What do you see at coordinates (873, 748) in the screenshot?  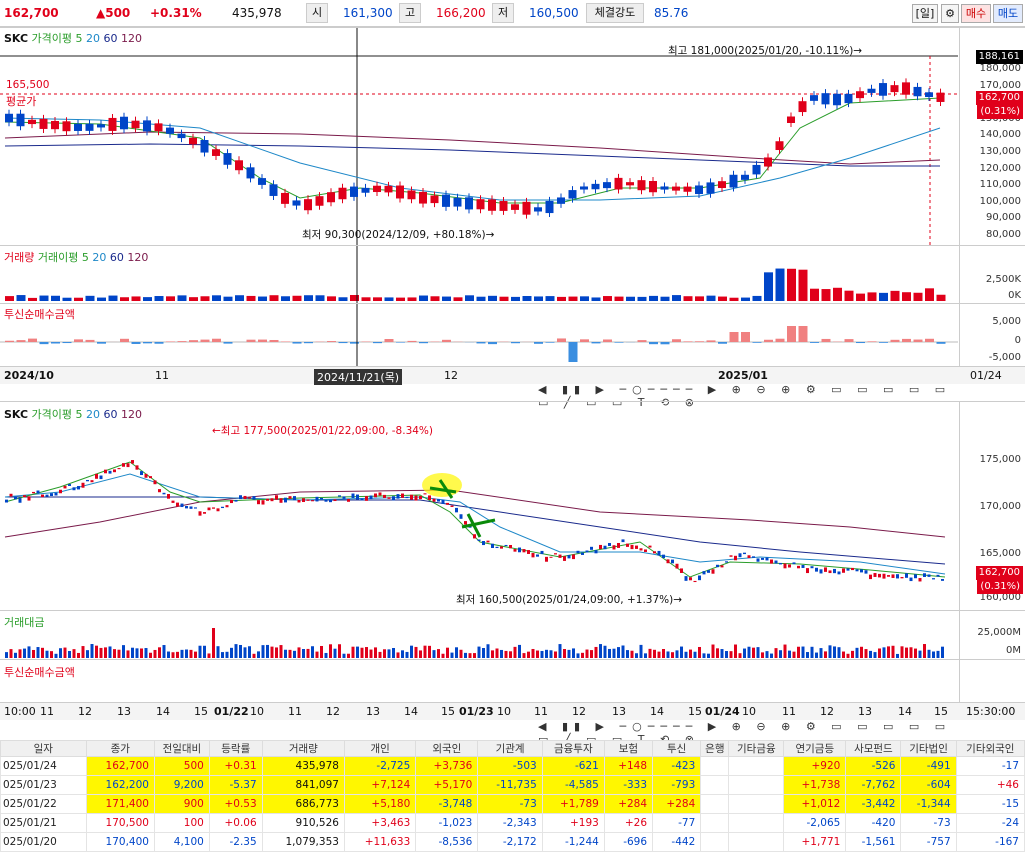 I see `table-header: 사모펀드` at bounding box center [873, 748].